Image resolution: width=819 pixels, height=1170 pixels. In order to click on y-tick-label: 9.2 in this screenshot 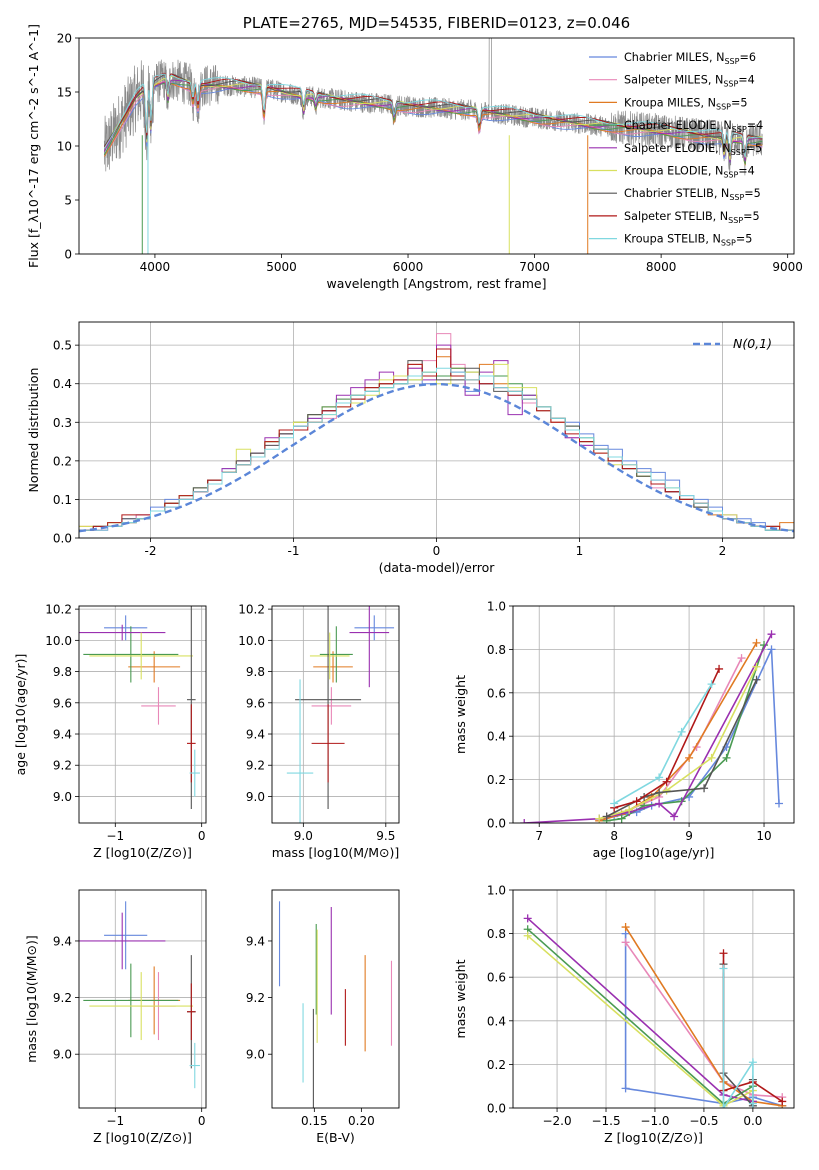, I will do `click(62, 766)`.